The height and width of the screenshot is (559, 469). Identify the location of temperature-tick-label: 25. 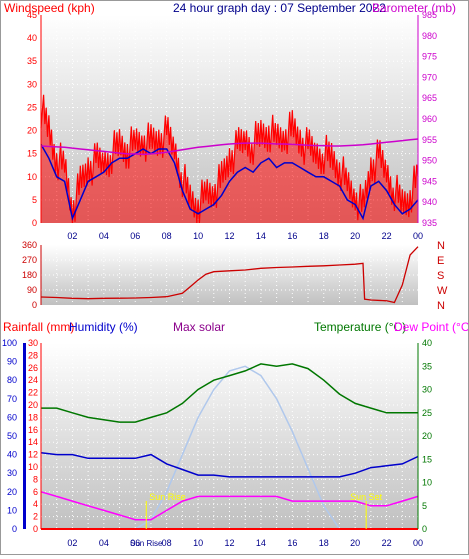
(427, 413).